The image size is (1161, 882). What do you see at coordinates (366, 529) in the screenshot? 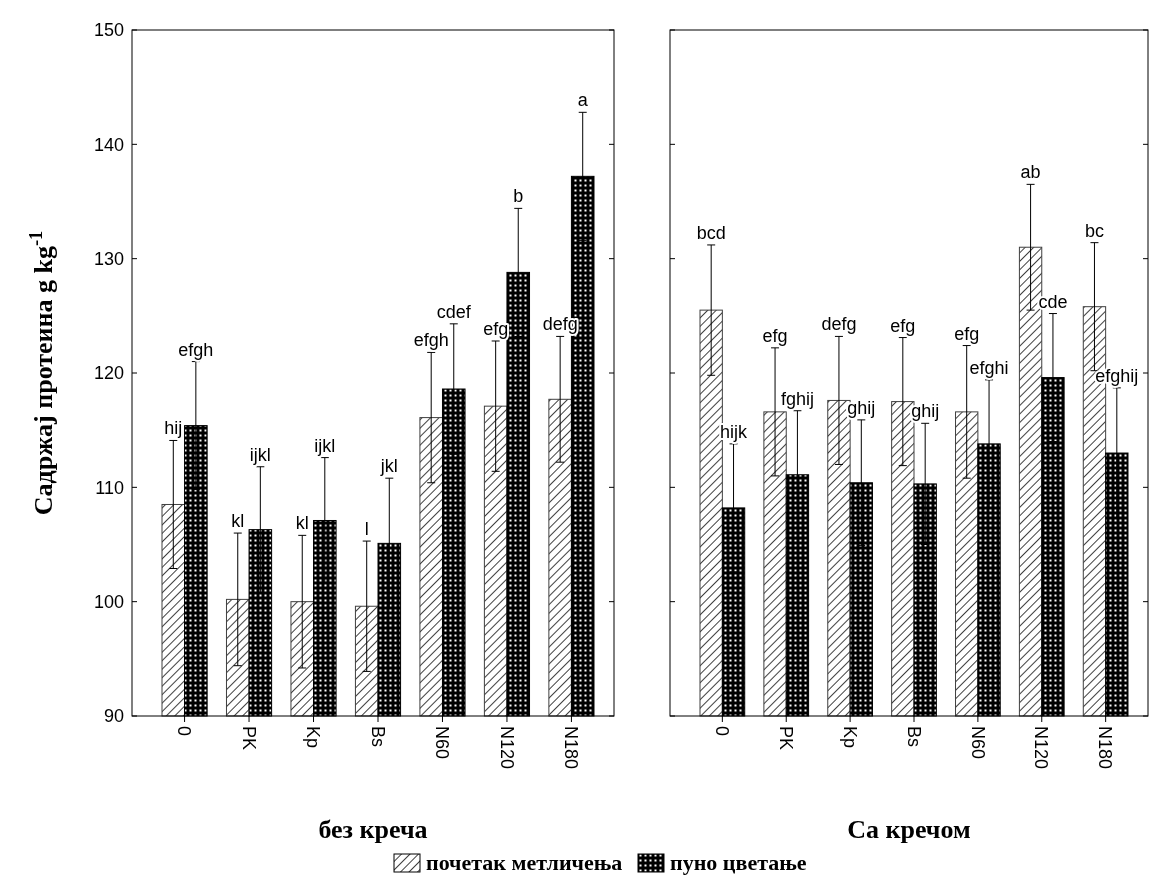
I see `annotation: l` at bounding box center [366, 529].